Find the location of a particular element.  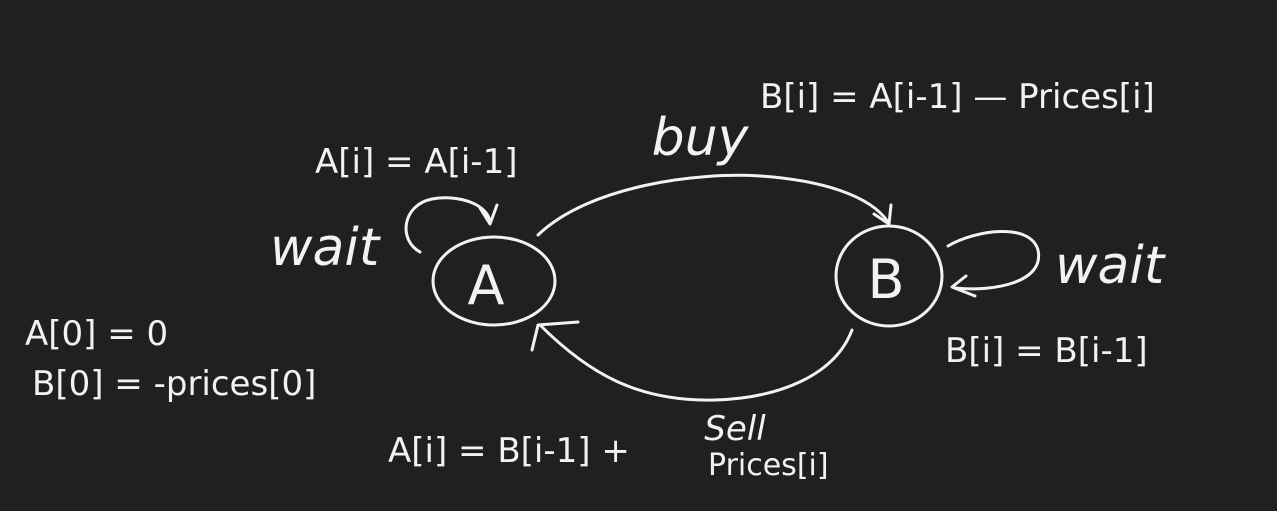

state-b: B is located at coordinates (889, 276).